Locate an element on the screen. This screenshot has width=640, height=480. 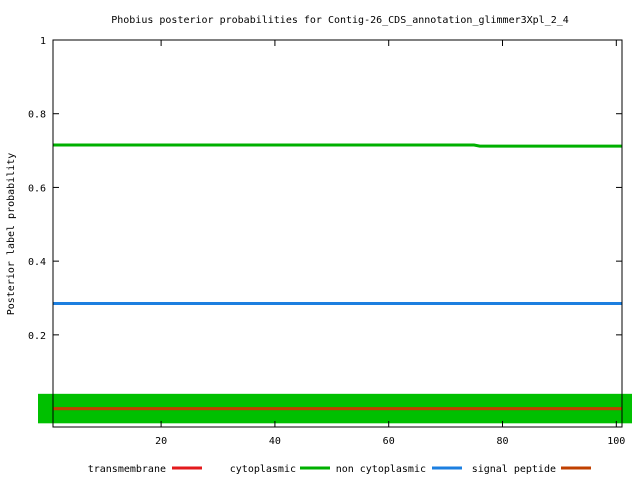
legend-label-cytoplasmic: cytoplasmic is located at coordinates (263, 469).